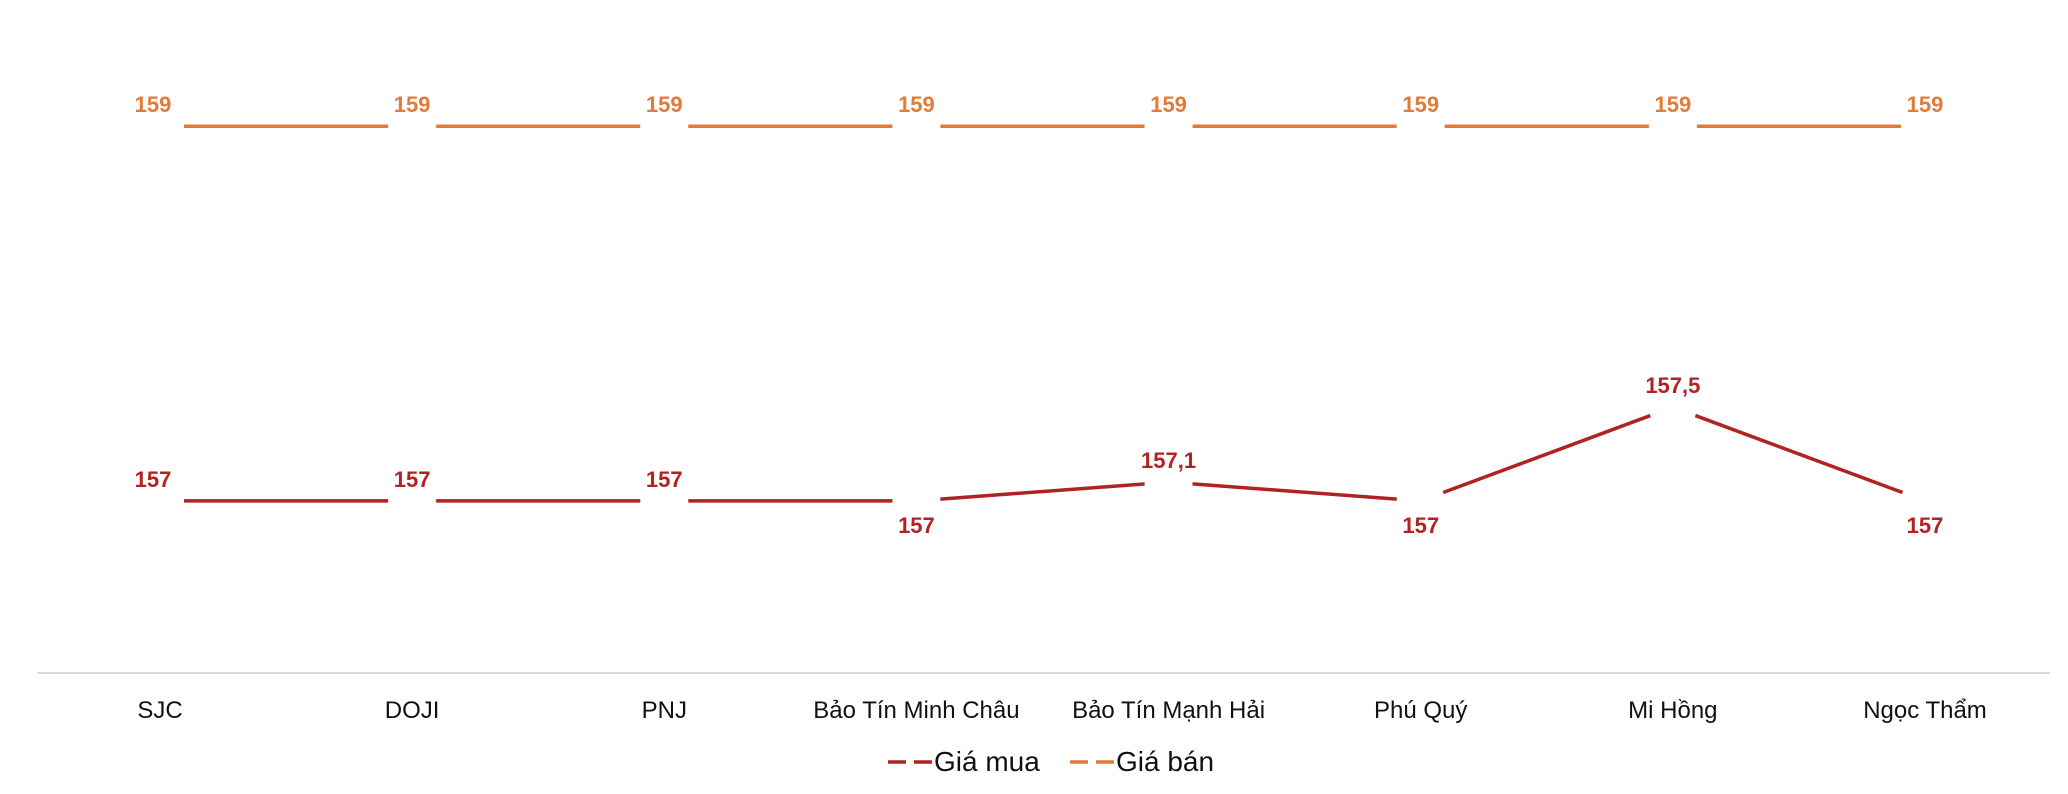 This screenshot has width=2068, height=794. I want to click on series-gia-mua, so click(1044, 458).